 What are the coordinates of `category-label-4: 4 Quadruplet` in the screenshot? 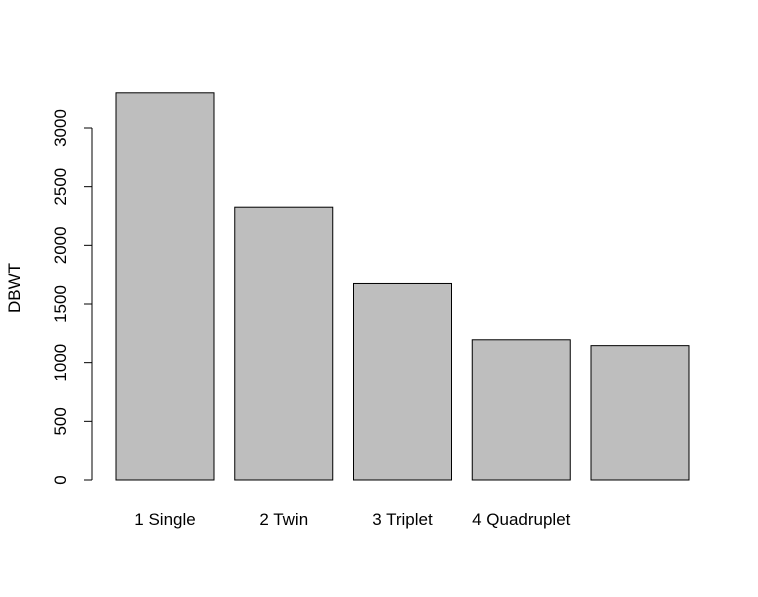 It's located at (521, 519).